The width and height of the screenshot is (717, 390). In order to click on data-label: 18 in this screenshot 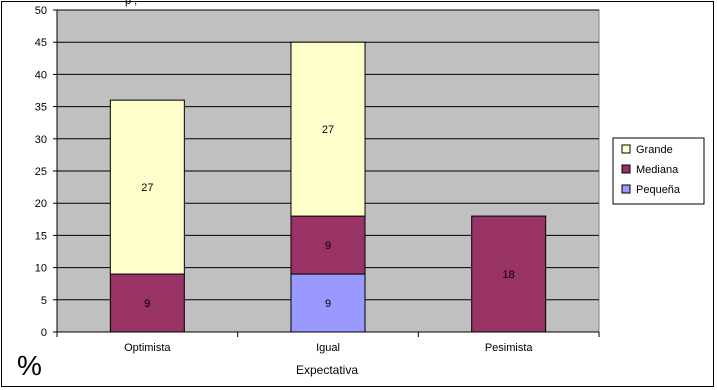, I will do `click(509, 275)`.